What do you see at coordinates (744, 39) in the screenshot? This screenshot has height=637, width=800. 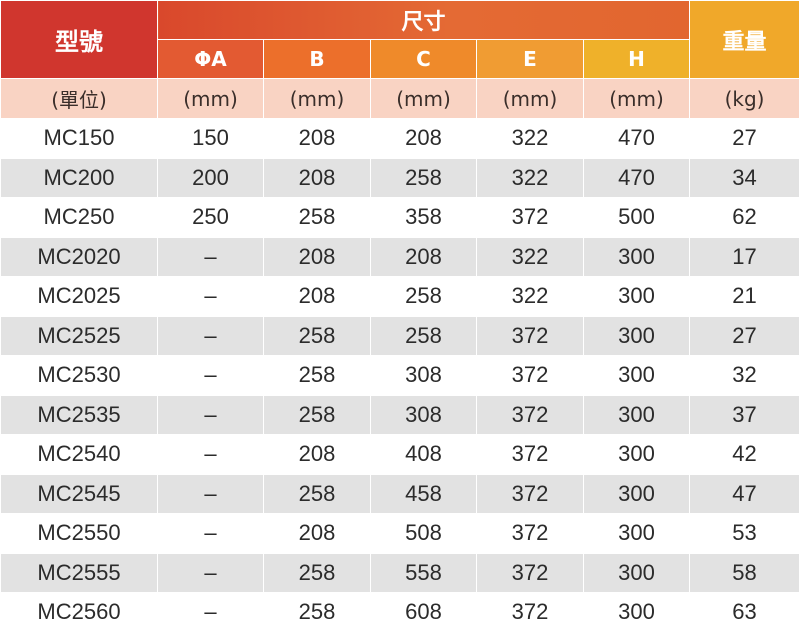 I see `weight-header: 重量` at bounding box center [744, 39].